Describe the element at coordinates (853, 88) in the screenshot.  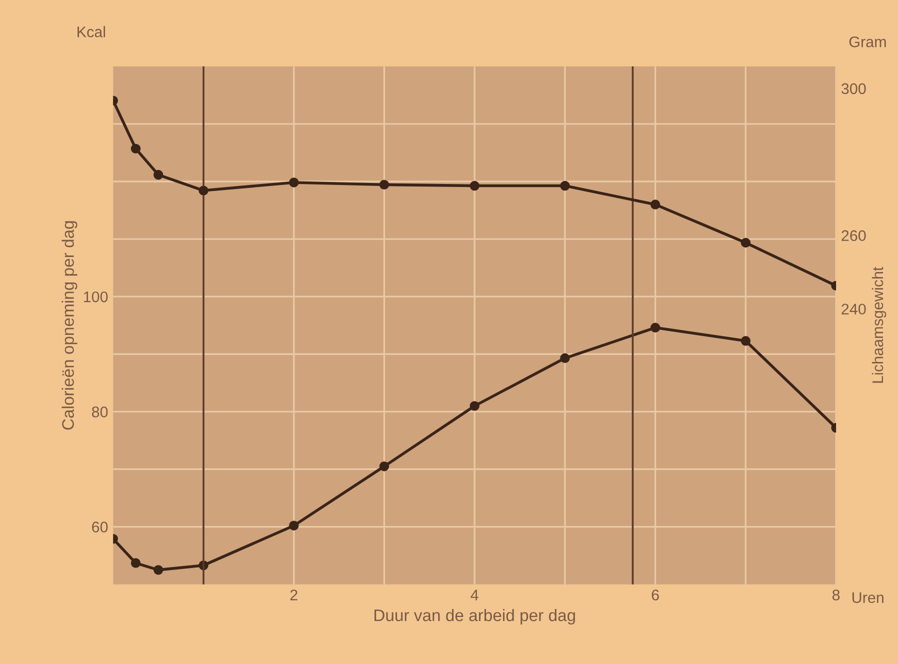
I see `y2-tick-label: 300` at that location.